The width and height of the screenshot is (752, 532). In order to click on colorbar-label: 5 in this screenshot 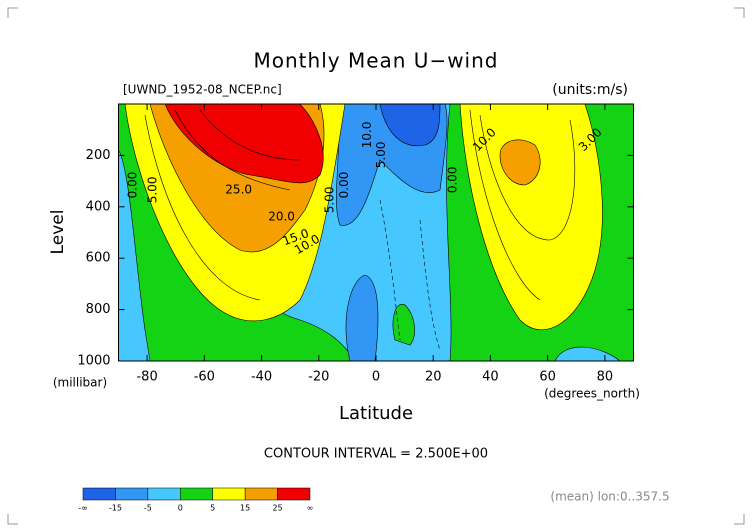, I will do `click(212, 508)`.